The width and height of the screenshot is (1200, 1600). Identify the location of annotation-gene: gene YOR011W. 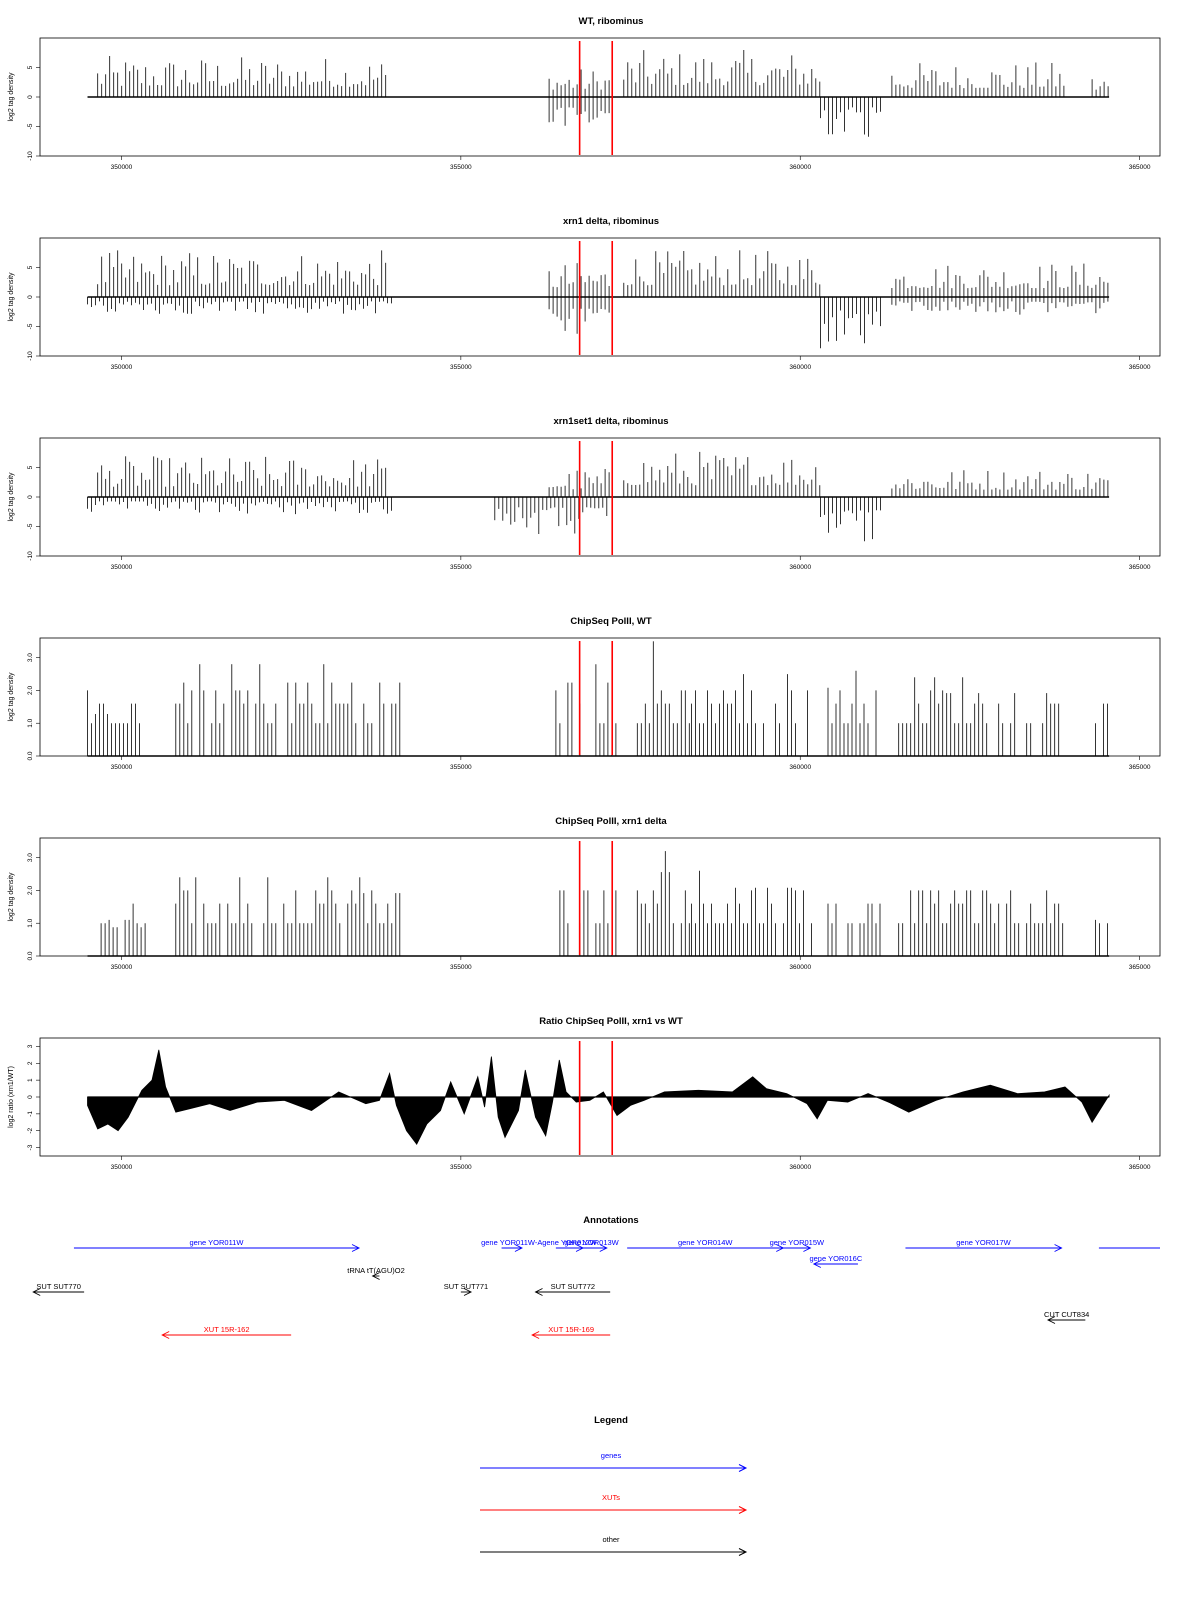
(217, 1245).